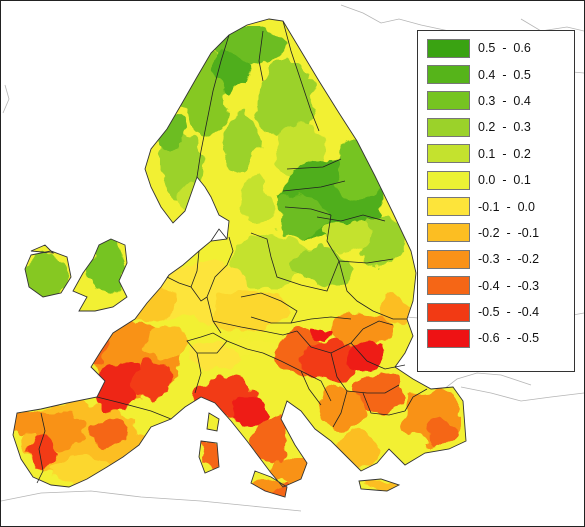 This screenshot has height=527, width=585. I want to click on legend-label: -0.1 - 0.0, so click(506, 206).